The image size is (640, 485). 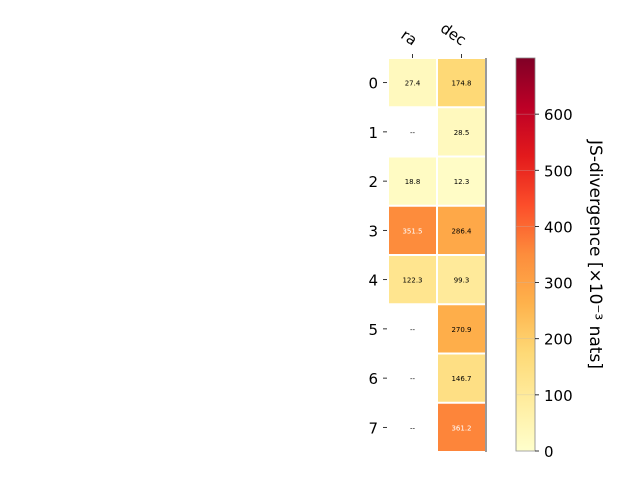 What do you see at coordinates (453, 34) in the screenshot?
I see `x-tick-label: dec` at bounding box center [453, 34].